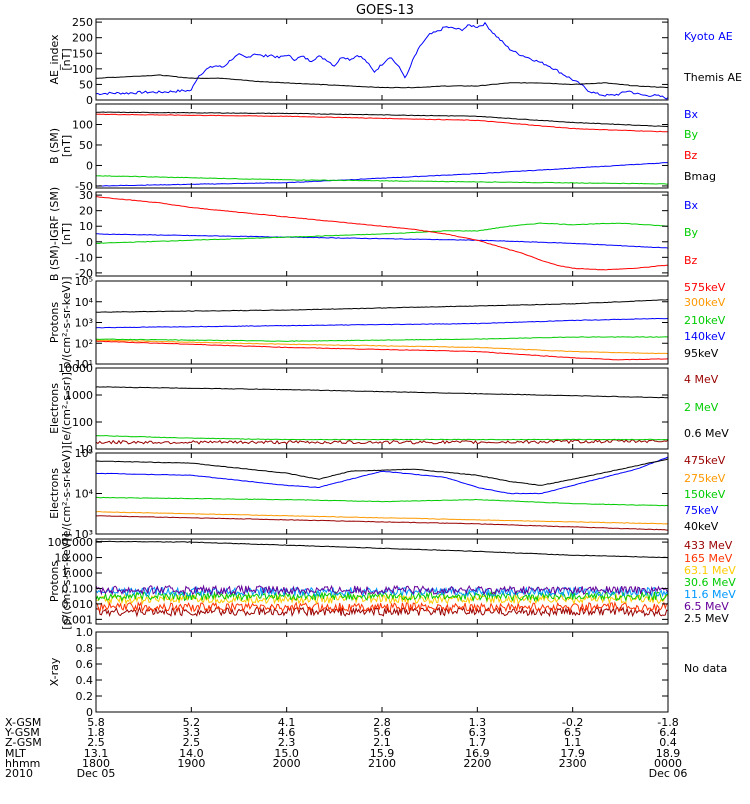 The width and height of the screenshot is (750, 804). What do you see at coordinates (84, 323) in the screenshot?
I see `y-tick-label-protons1-2: 10³` at bounding box center [84, 323].